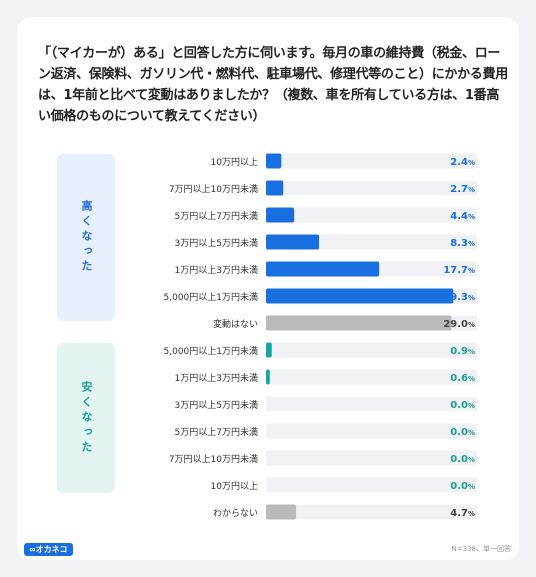  I want to click on group-increased: 高くなった, so click(86, 237).